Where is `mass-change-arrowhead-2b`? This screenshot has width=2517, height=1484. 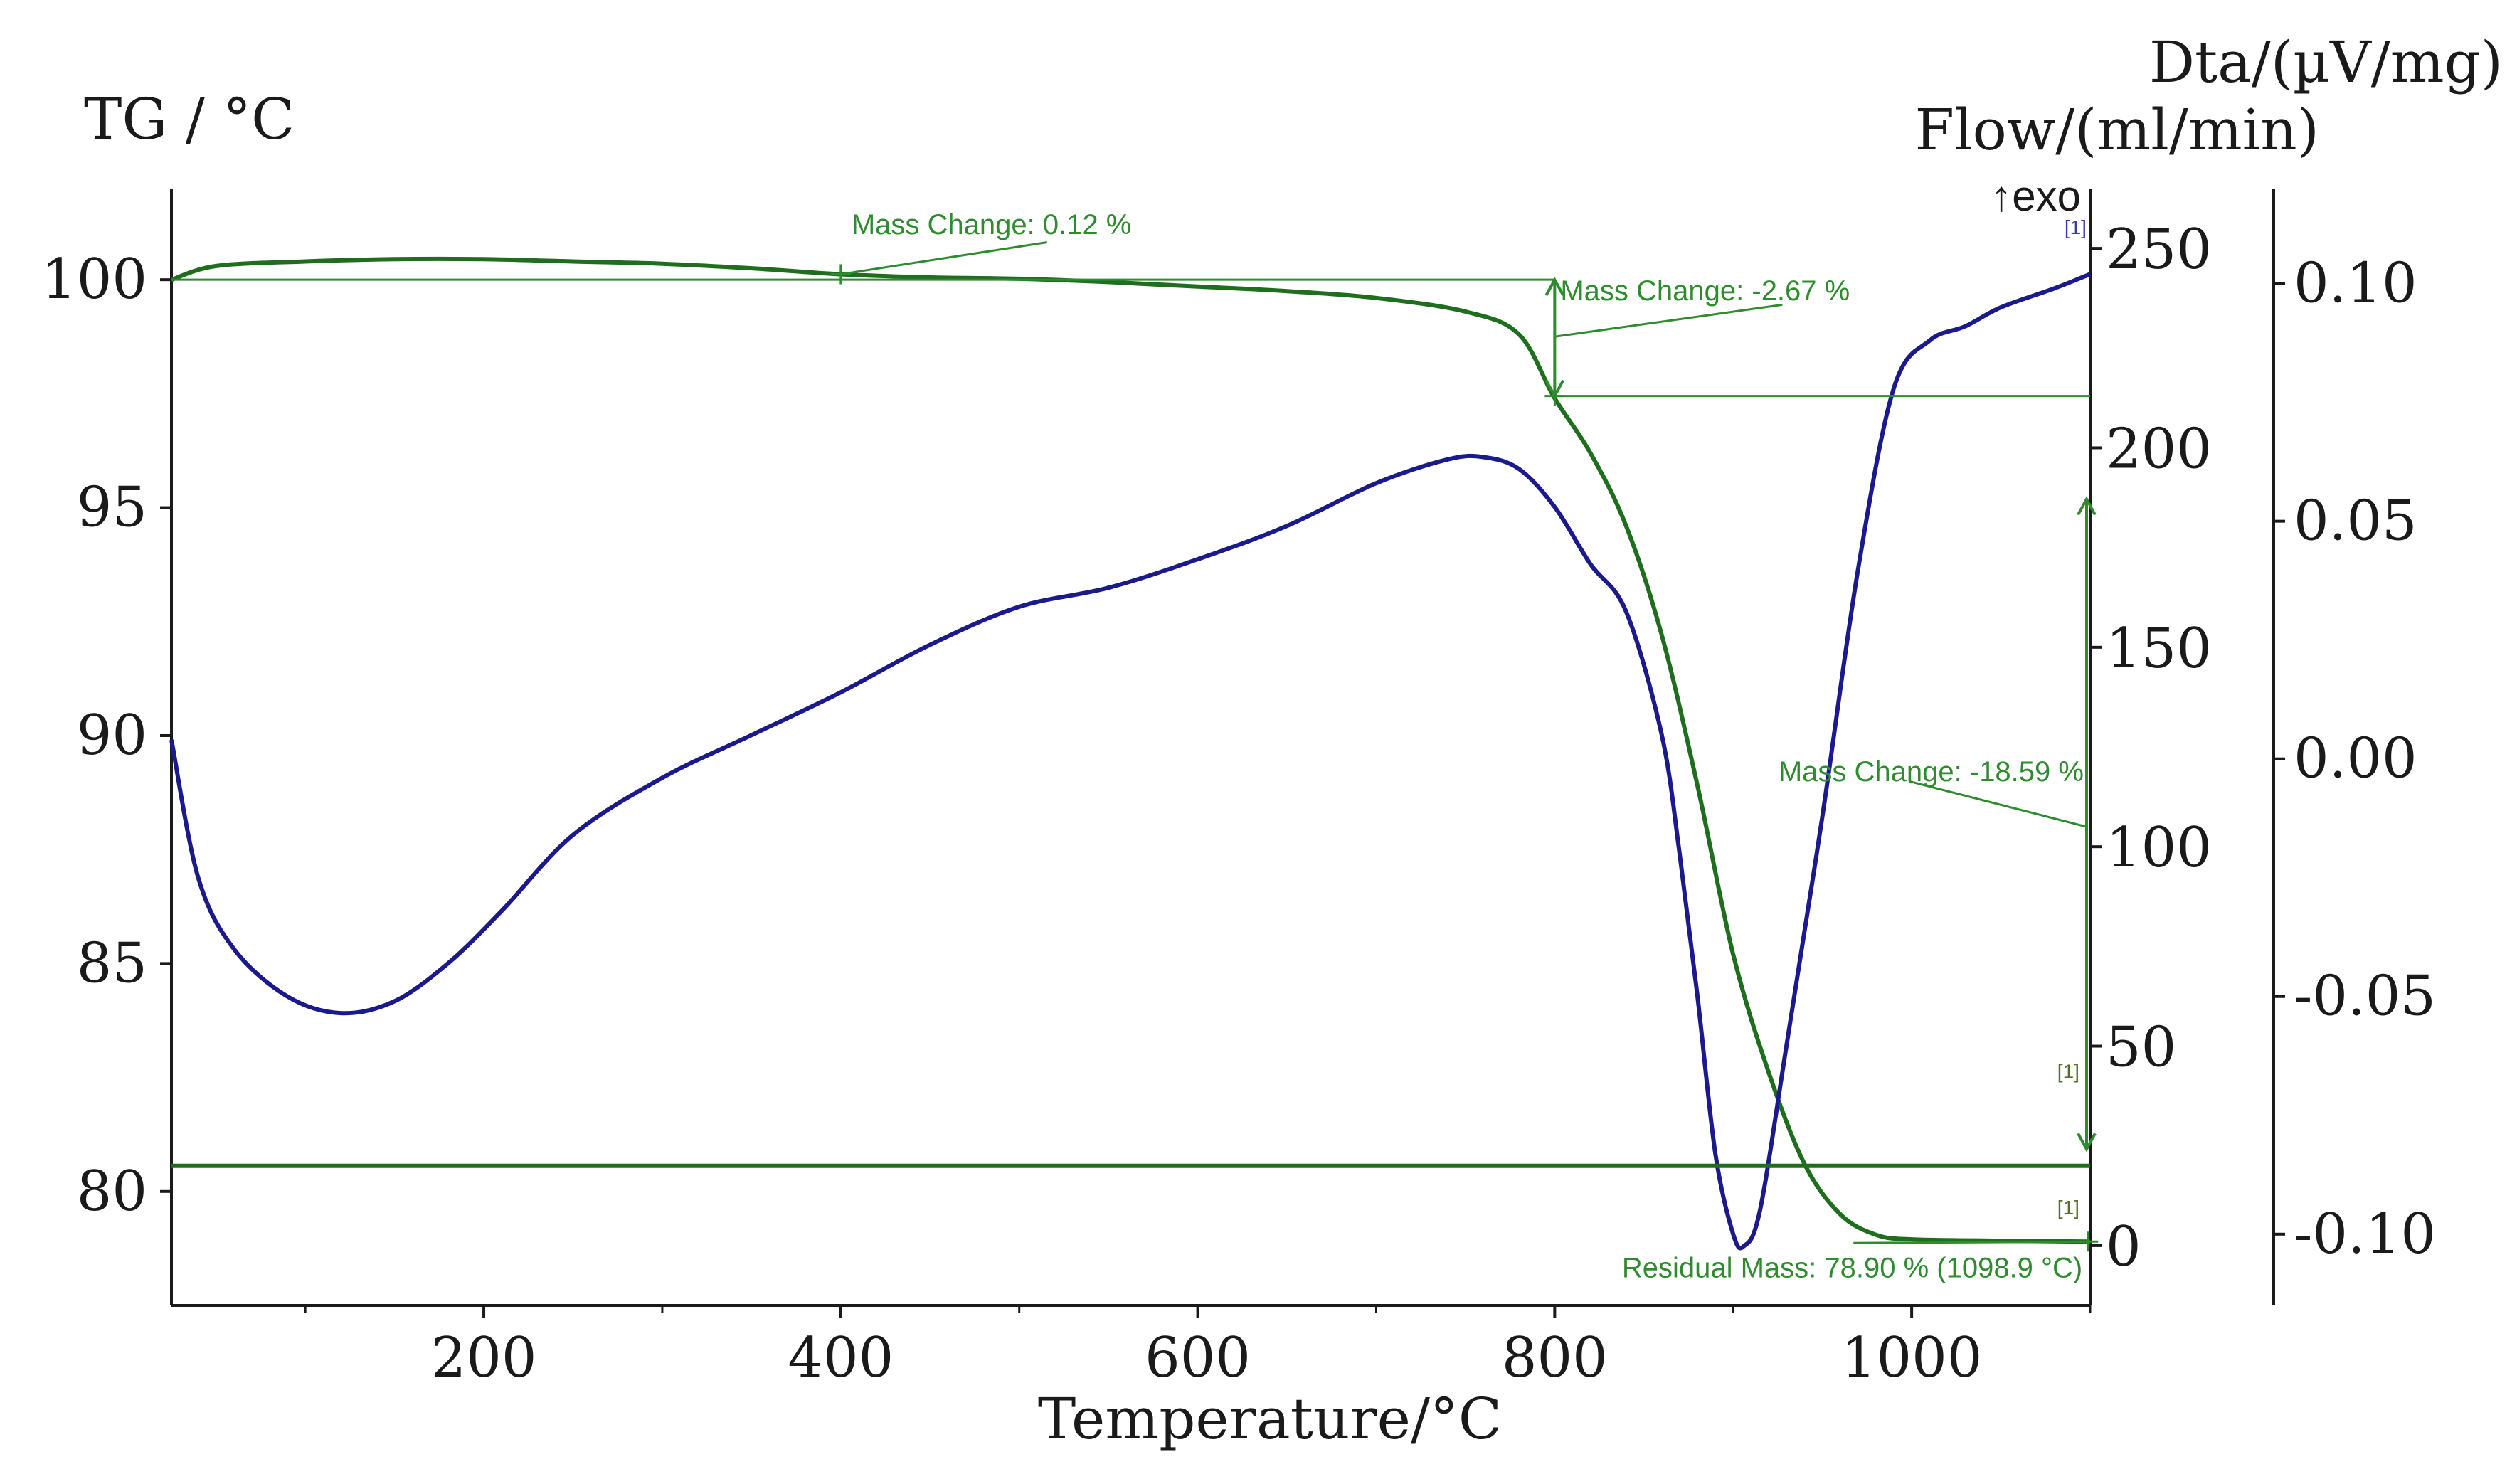 mass-change-arrowhead-2b is located at coordinates (1554, 286).